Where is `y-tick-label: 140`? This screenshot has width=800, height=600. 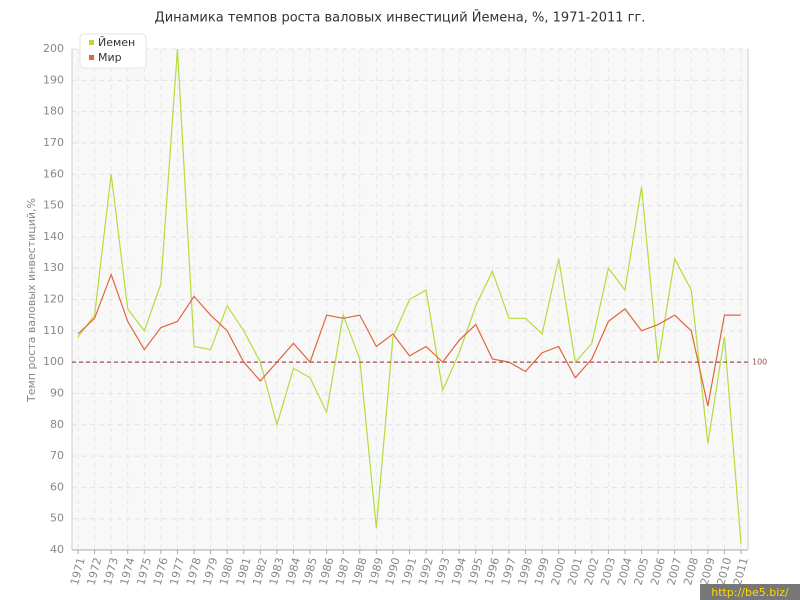 y-tick-label: 140 is located at coordinates (53, 236).